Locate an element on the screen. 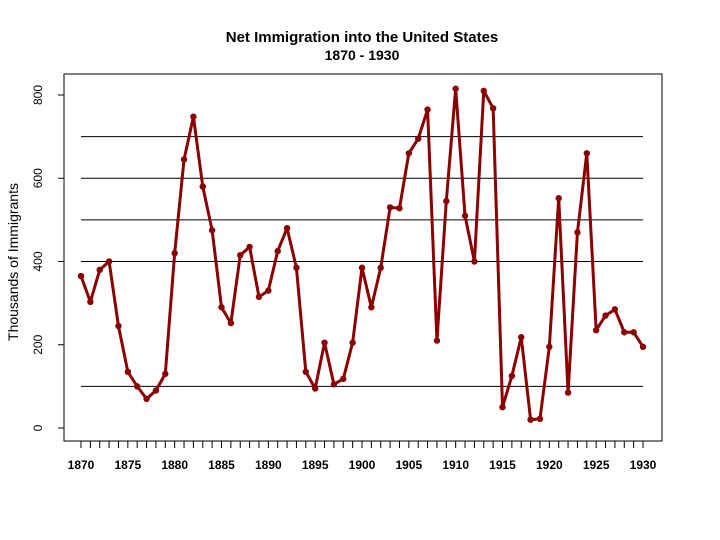 The height and width of the screenshot is (540, 720). data-point-1912 is located at coordinates (474, 261).